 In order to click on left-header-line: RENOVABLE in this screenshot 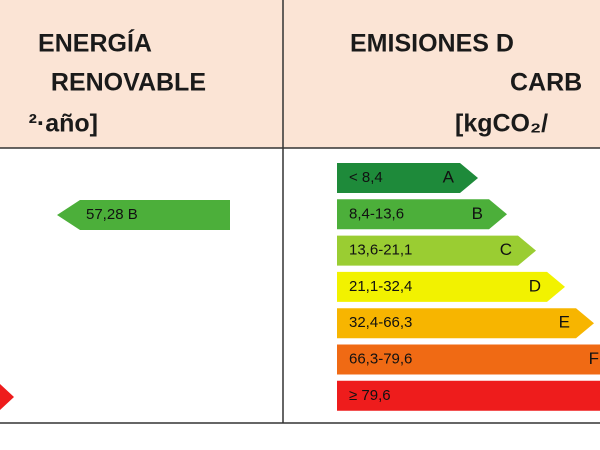, I will do `click(128, 83)`.